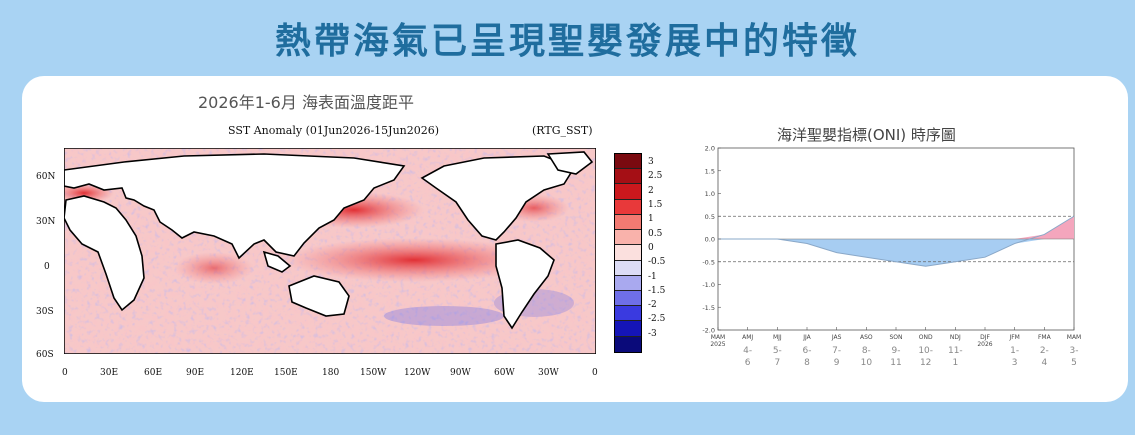 This screenshot has width=1135, height=435. Describe the element at coordinates (710, 171) in the screenshot. I see `oni-y-tick-label: 1.5` at that location.